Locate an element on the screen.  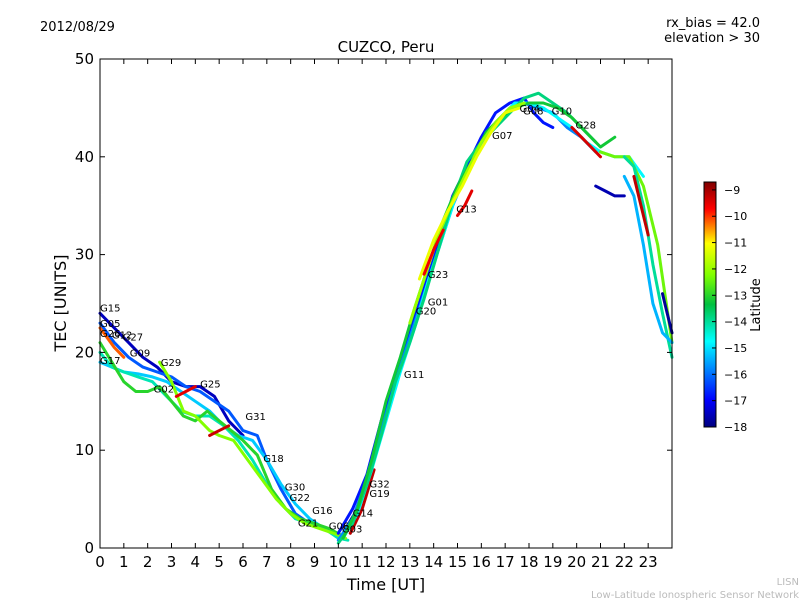
x-tick-label-8: 8 is located at coordinates (291, 562).